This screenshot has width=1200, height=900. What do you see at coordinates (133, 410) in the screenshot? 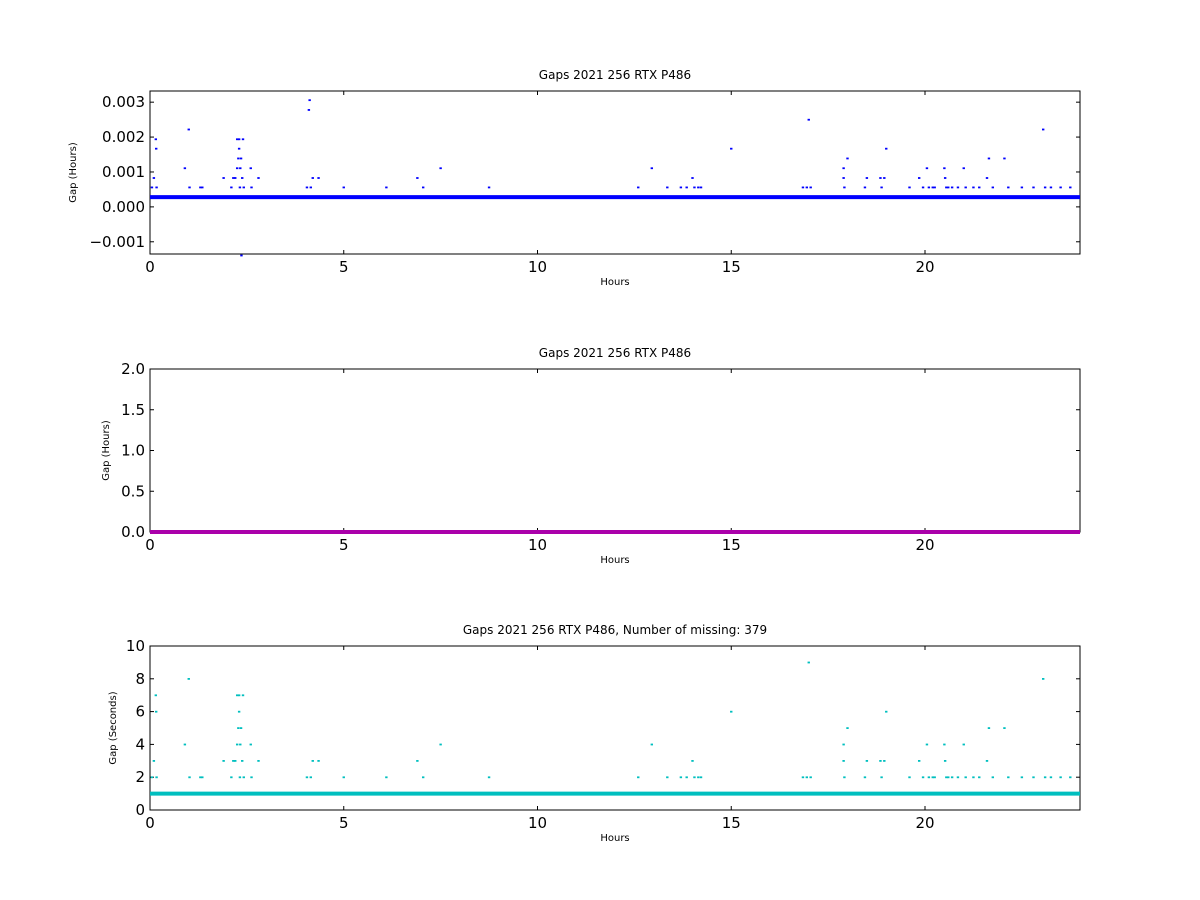
I see `y-tick-label: 1.5` at bounding box center [133, 410].